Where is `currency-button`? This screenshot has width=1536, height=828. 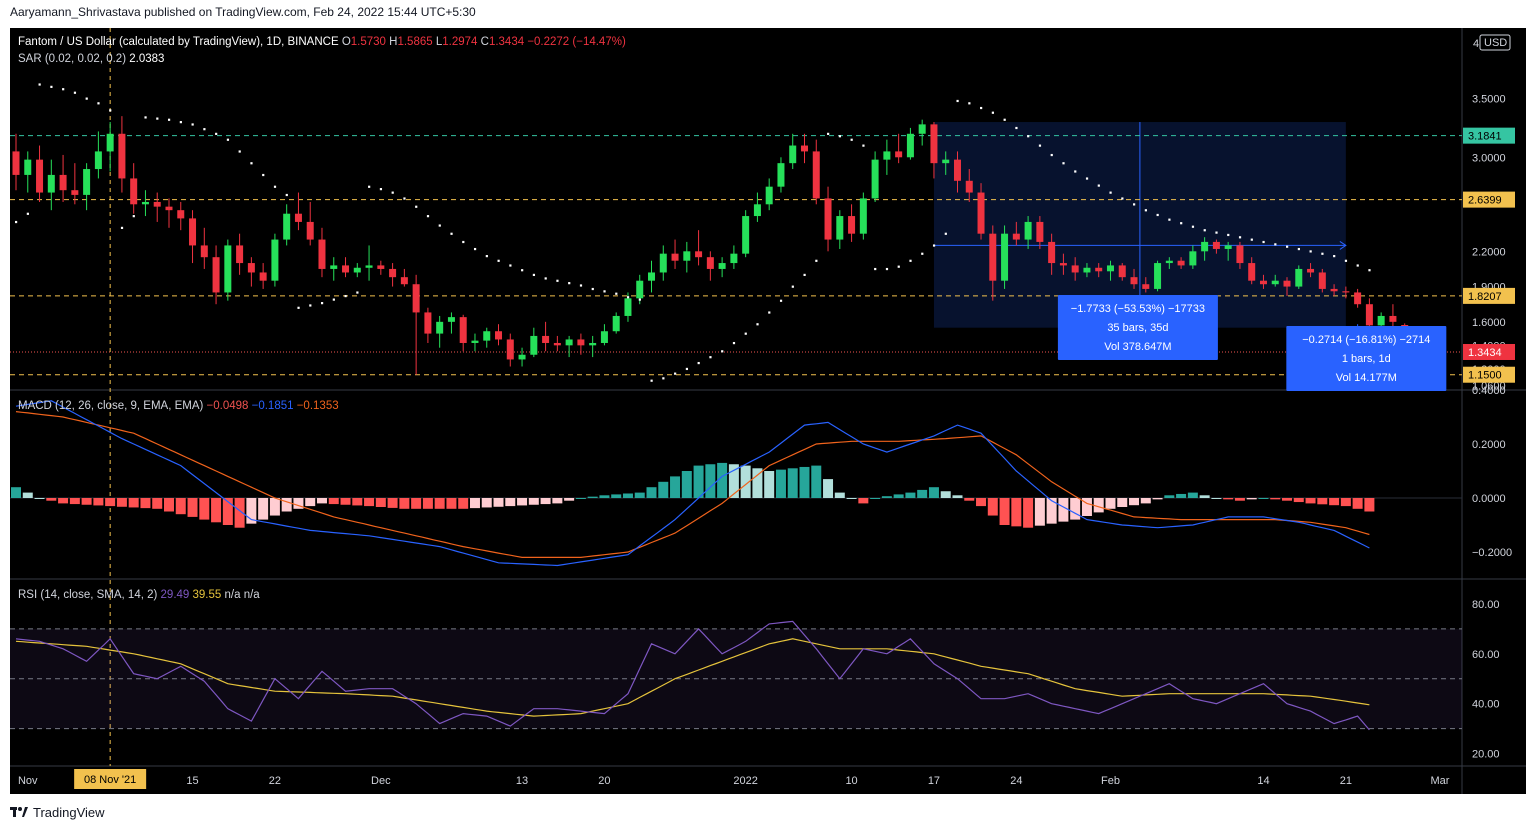
currency-button is located at coordinates (1495, 42).